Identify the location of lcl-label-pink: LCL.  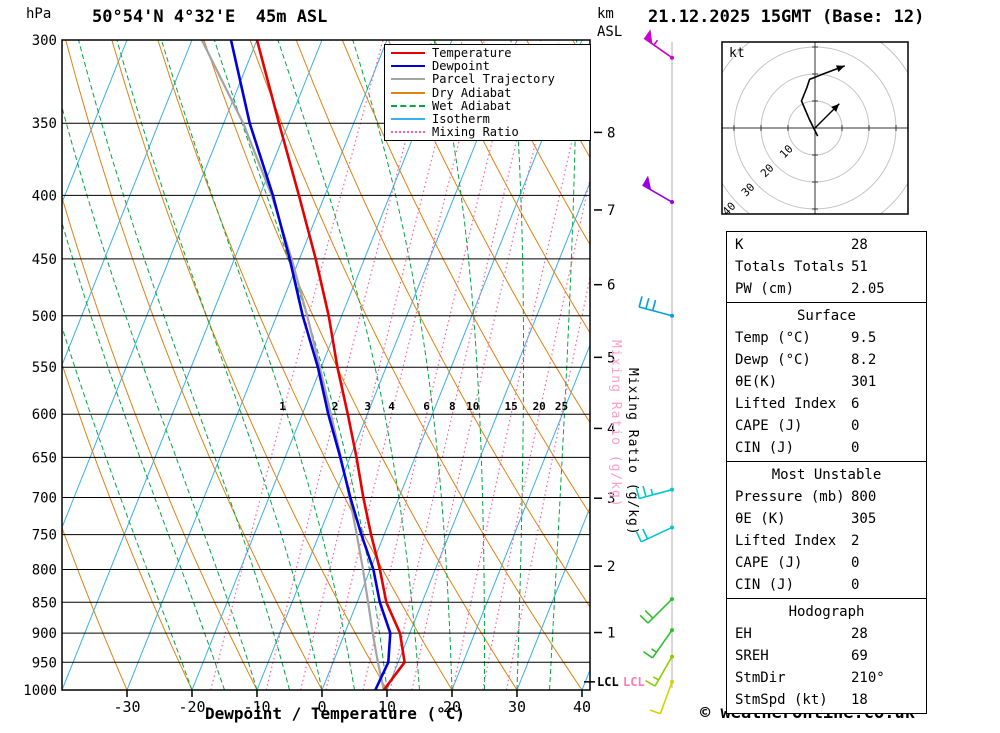
(634, 682).